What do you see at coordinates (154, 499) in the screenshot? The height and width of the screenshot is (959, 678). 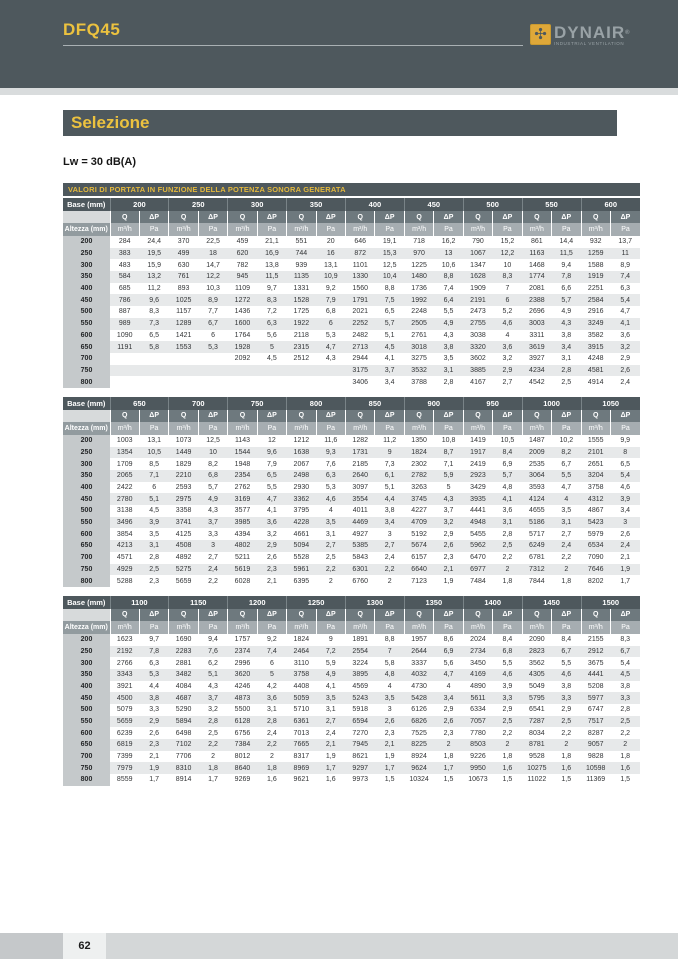 I see `value-cell: 5,1` at bounding box center [154, 499].